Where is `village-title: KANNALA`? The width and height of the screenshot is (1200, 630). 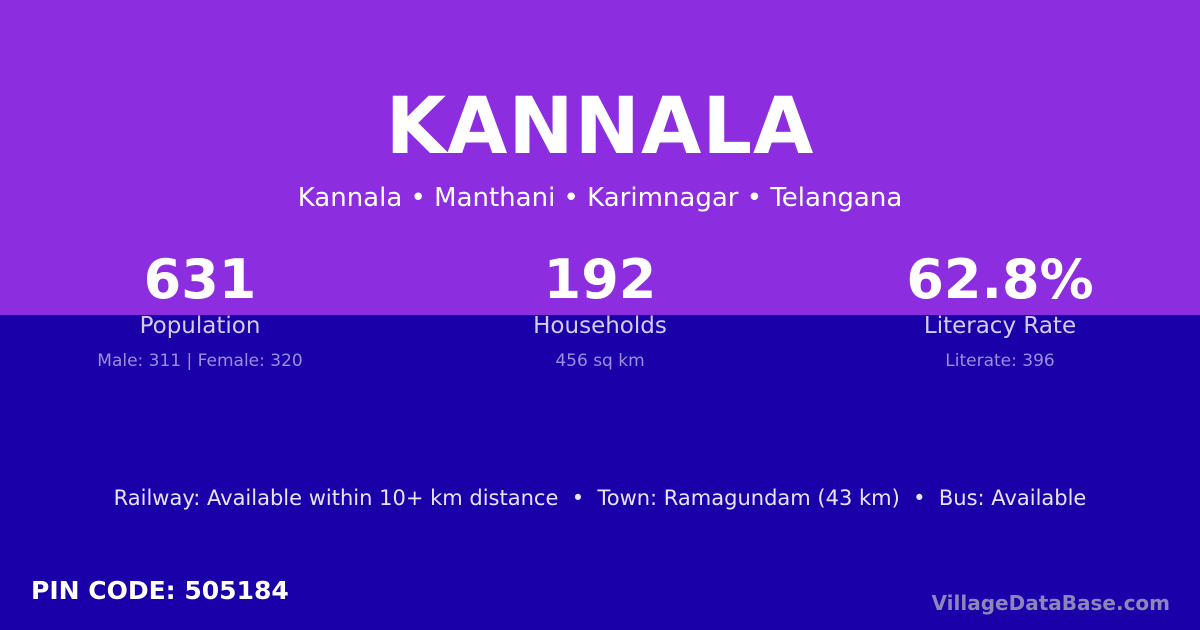
village-title: KANNALA is located at coordinates (600, 127).